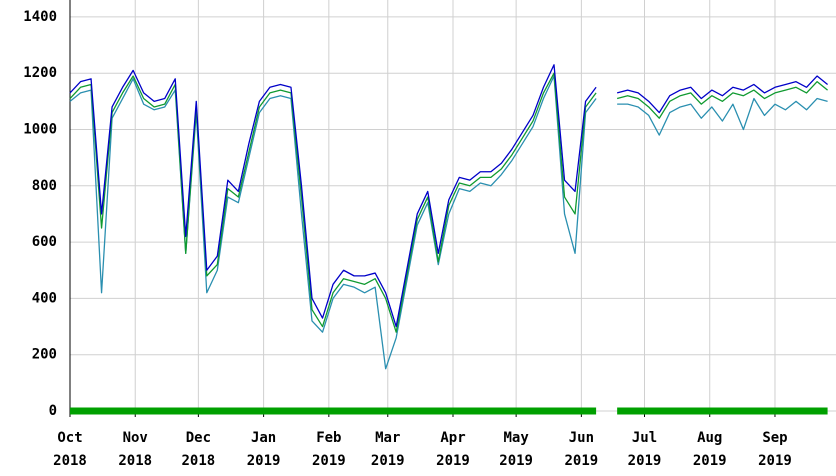  Describe the element at coordinates (44, 186) in the screenshot. I see `y-tick-label: 800` at that location.